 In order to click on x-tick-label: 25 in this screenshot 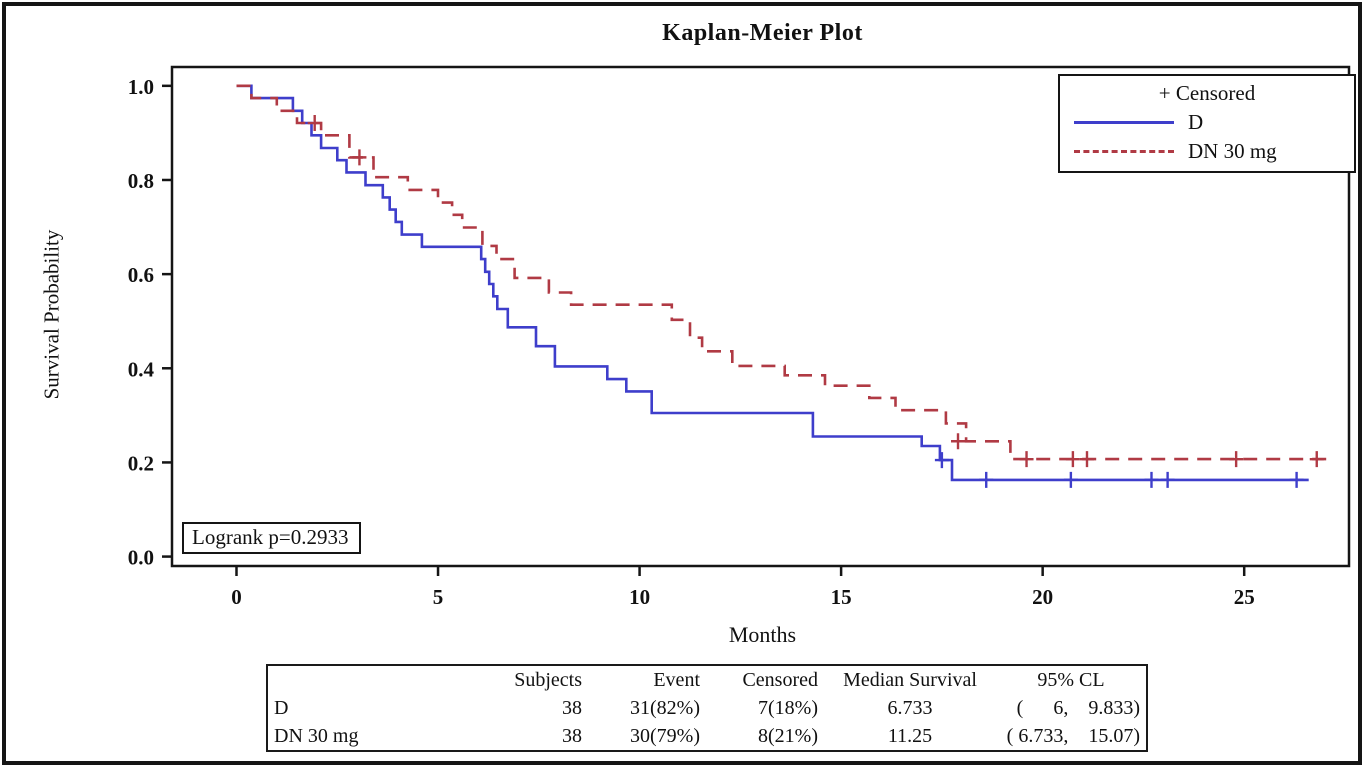, I will do `click(1244, 597)`.